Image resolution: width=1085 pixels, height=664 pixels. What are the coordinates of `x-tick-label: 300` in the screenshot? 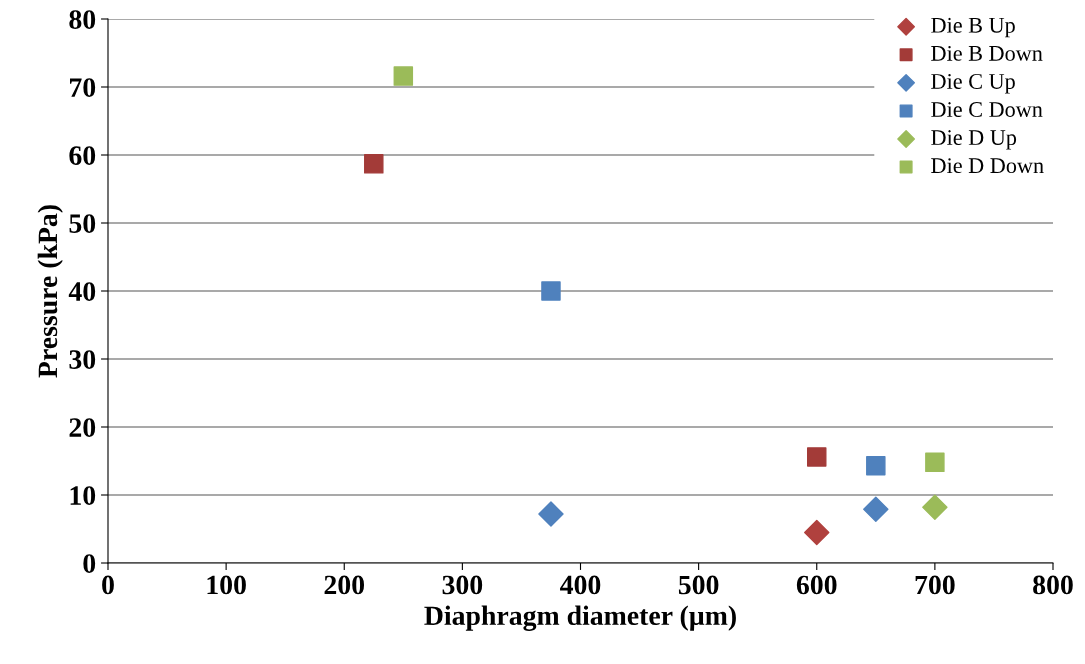 It's located at (462, 585).